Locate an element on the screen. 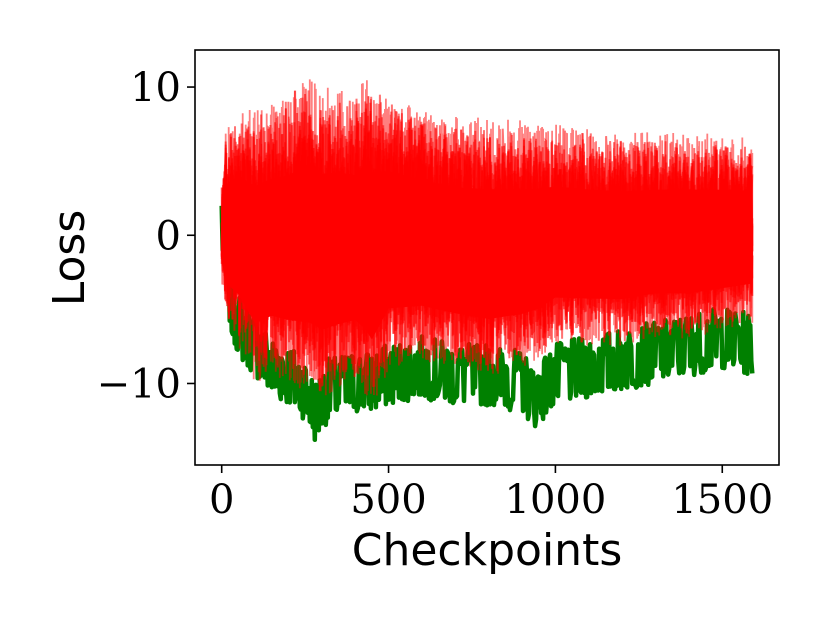 The height and width of the screenshot is (623, 830). x-tick-label: 1000 is located at coordinates (556, 500).